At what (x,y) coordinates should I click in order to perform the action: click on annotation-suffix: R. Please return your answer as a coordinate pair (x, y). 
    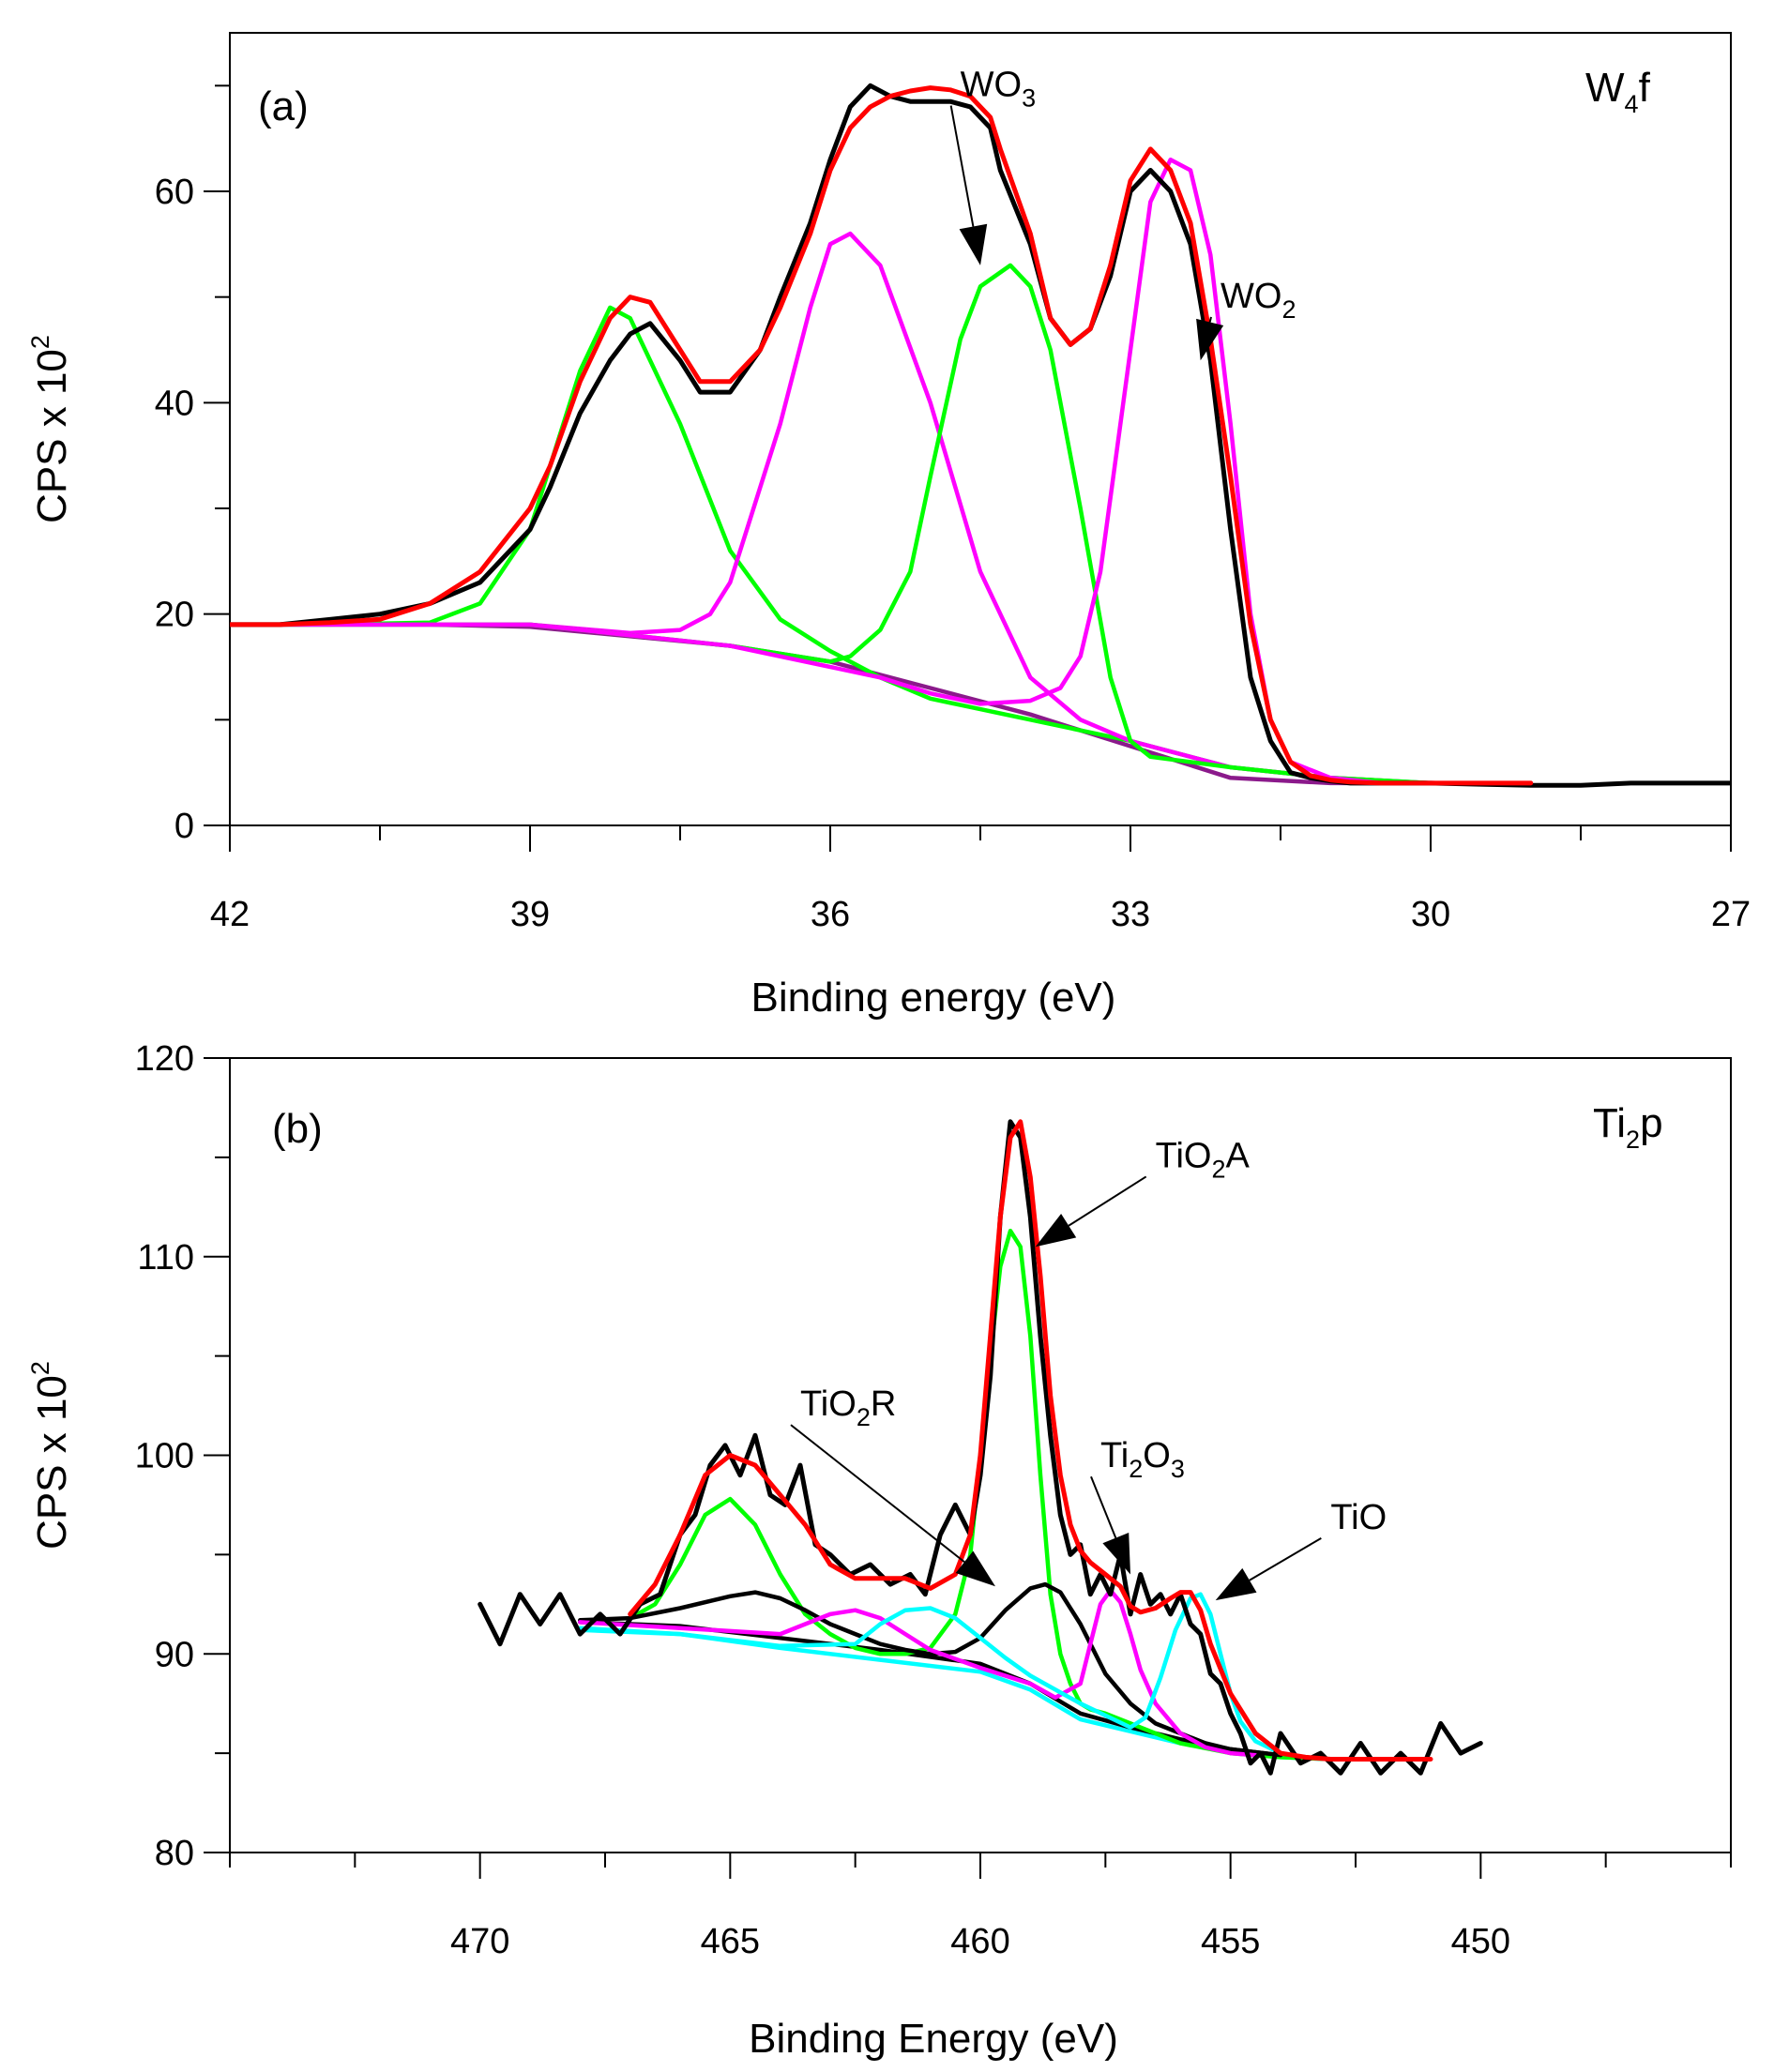
    Looking at the image, I should click on (883, 1404).